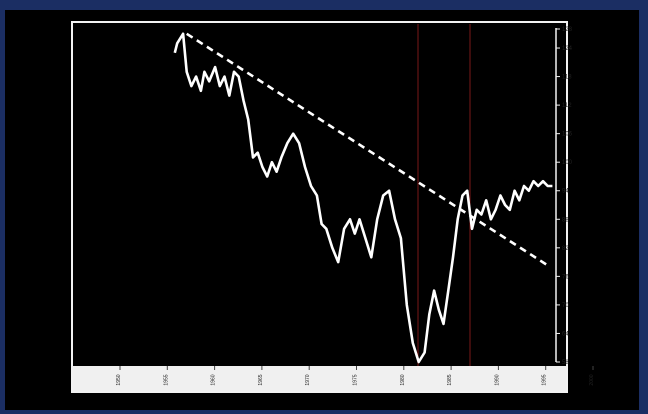 The image size is (648, 414). I want to click on x-tick-label: 1970, so click(308, 379).